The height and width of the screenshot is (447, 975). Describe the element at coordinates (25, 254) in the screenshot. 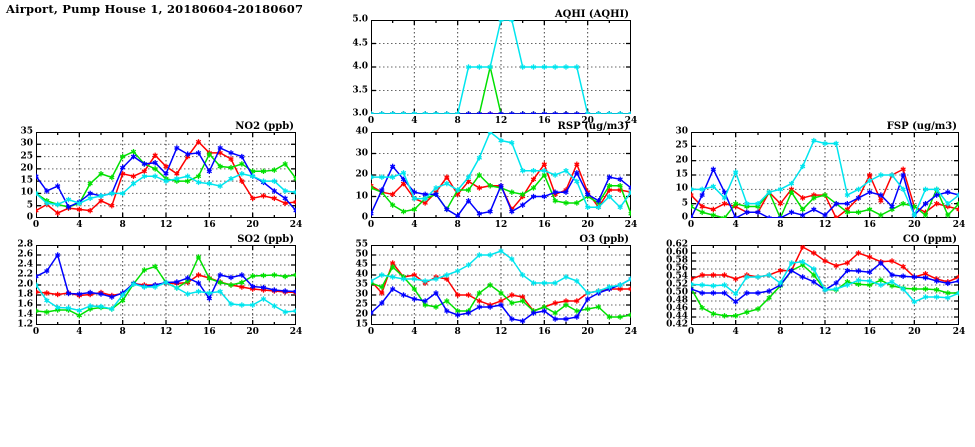

I see `y-tick-label: 2.6` at that location.